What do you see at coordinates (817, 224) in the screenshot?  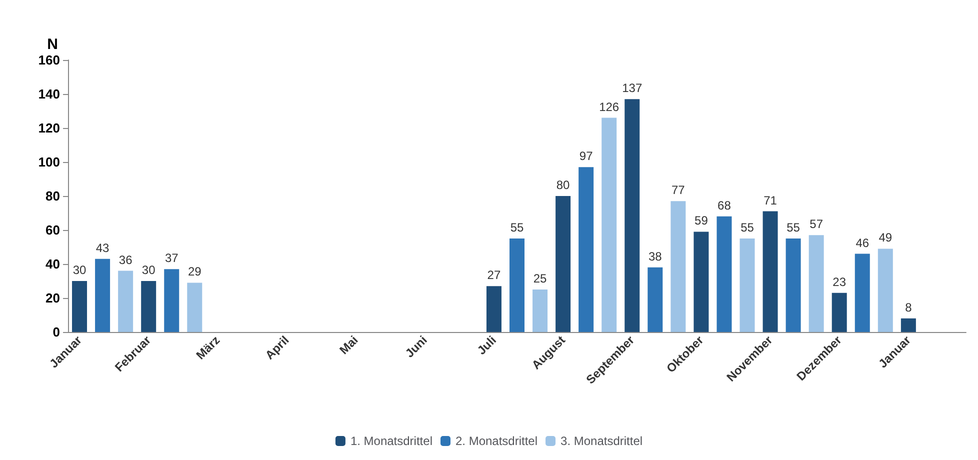 I see `data-label: 57` at bounding box center [817, 224].